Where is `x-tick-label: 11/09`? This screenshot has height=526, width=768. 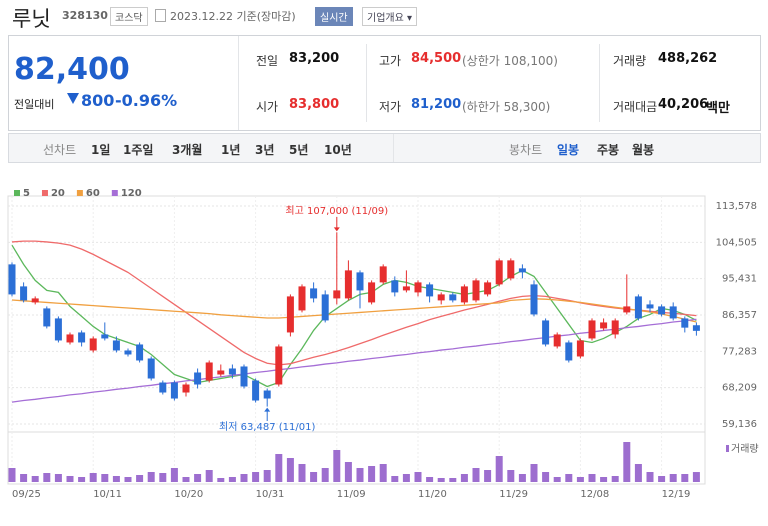
x-tick-label: 11/09 is located at coordinates (351, 494).